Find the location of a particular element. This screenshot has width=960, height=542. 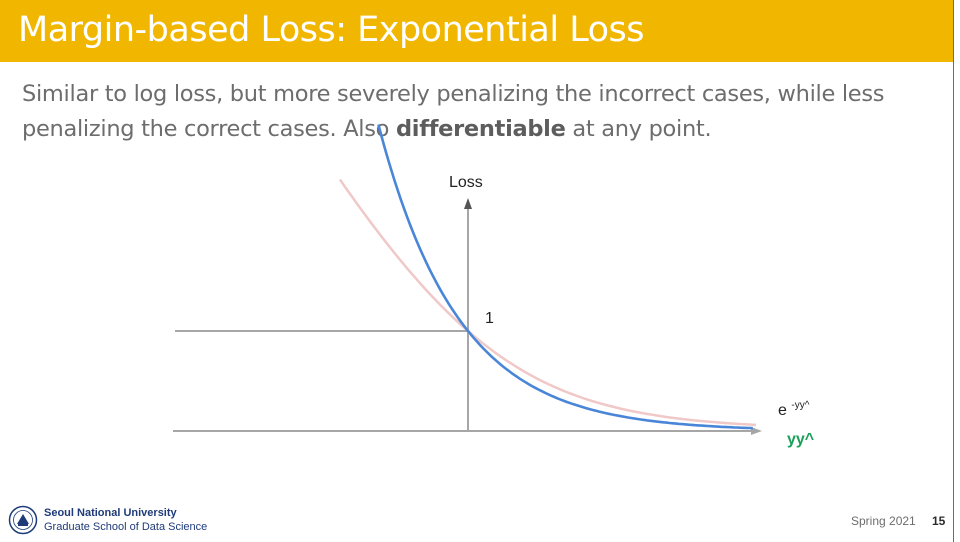

title-bar: Margin-based Loss: Exponential Loss is located at coordinates (476, 31).